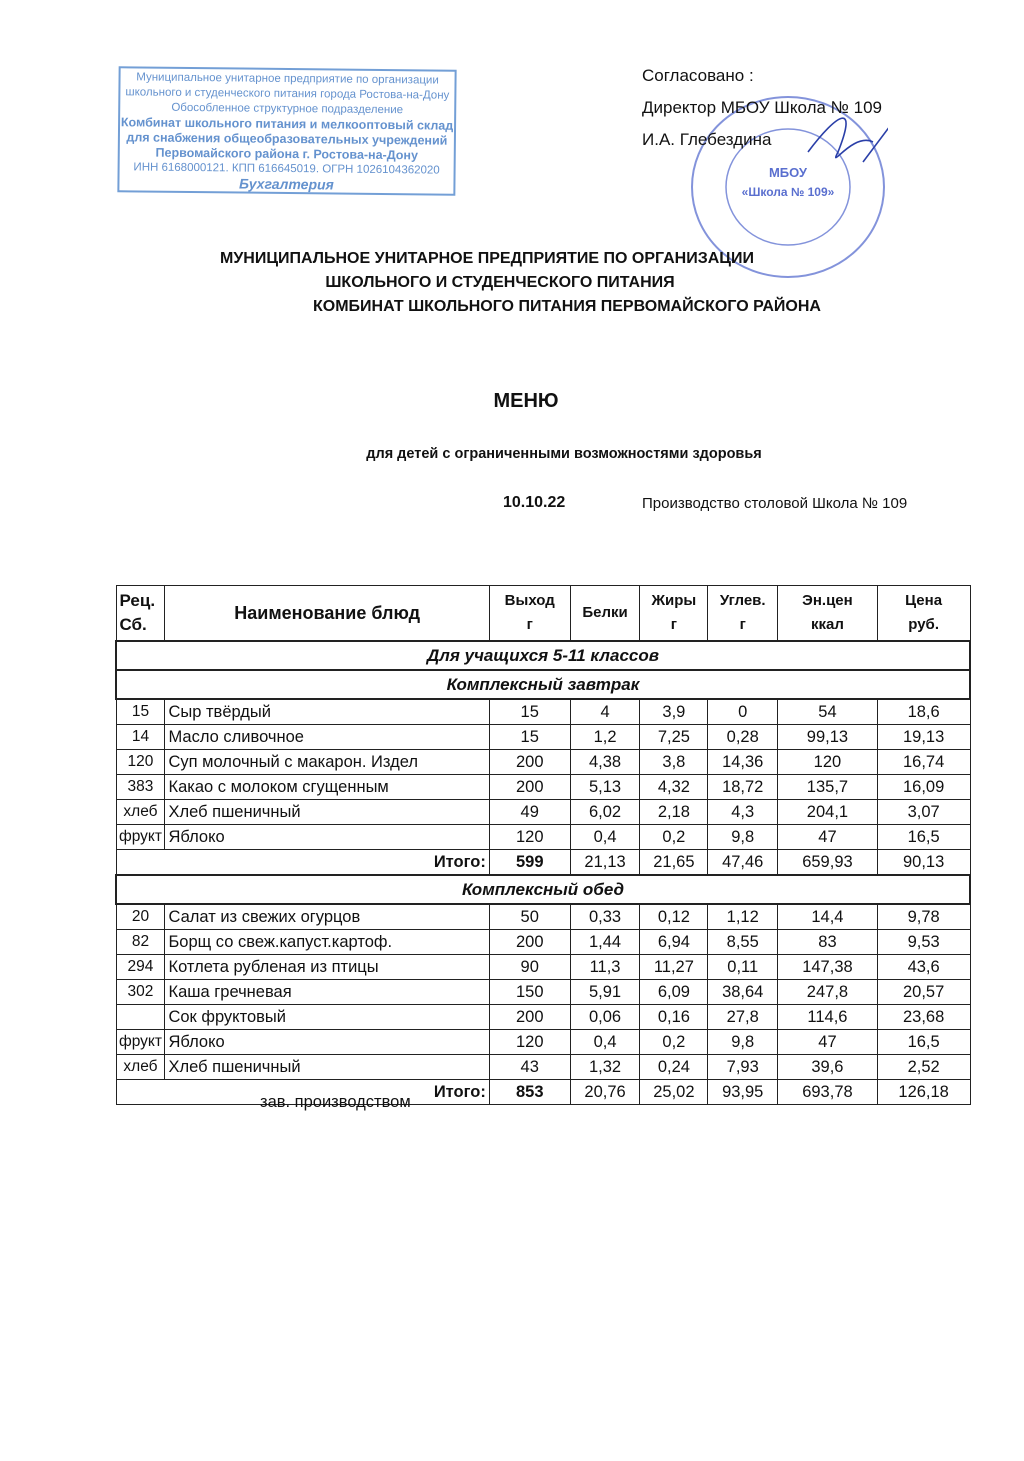 The width and height of the screenshot is (1024, 1461). I want to click on table-cell: 20, so click(140, 916).